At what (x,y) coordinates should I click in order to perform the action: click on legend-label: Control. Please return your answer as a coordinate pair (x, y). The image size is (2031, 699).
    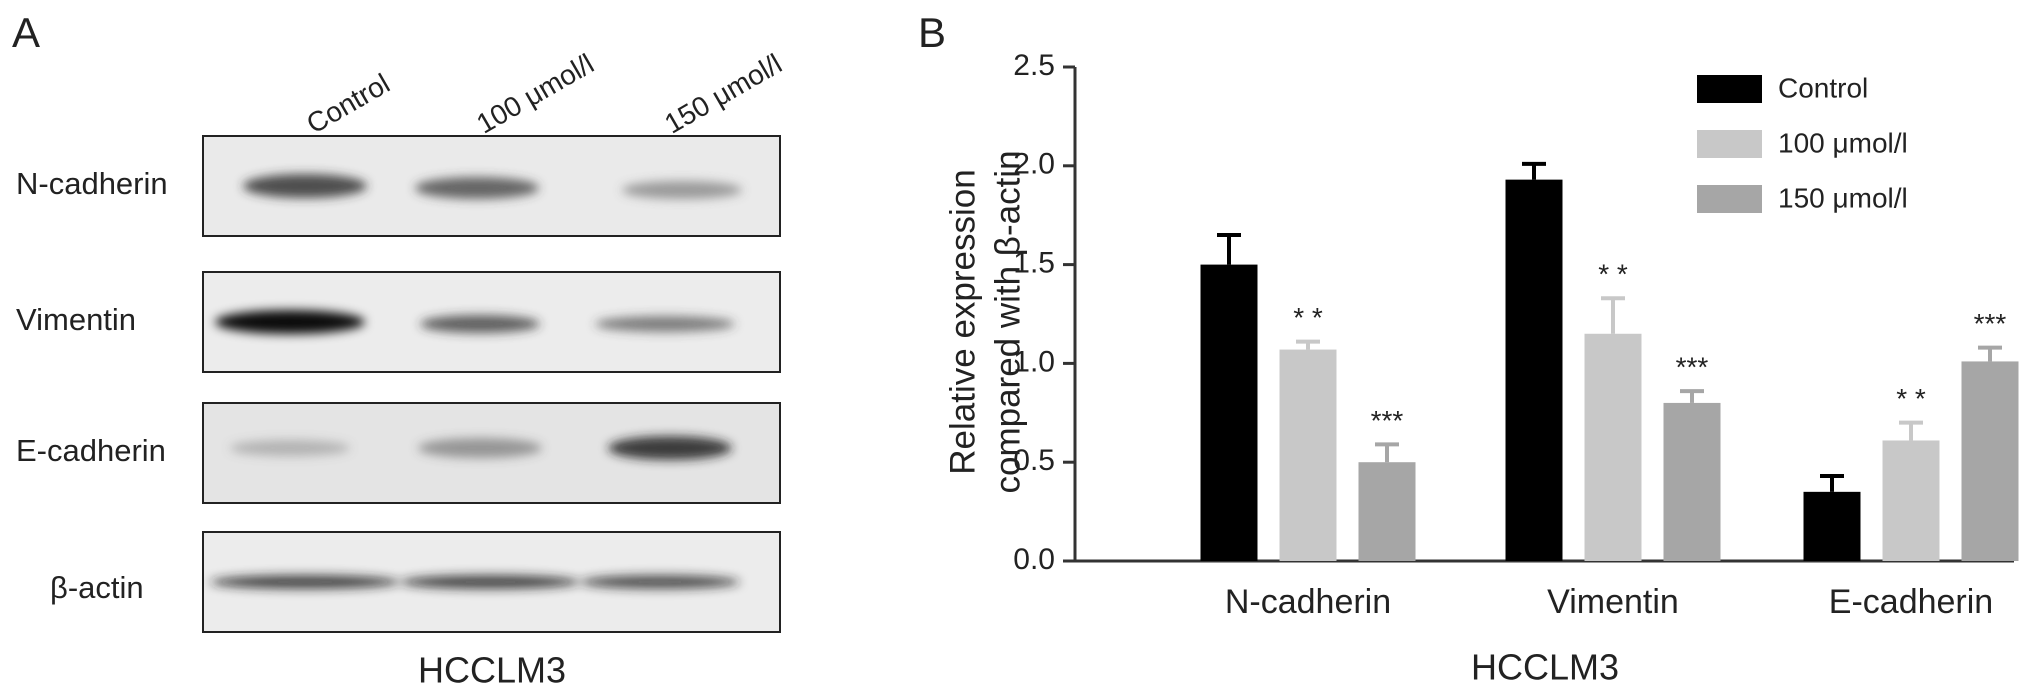
    Looking at the image, I should click on (1823, 87).